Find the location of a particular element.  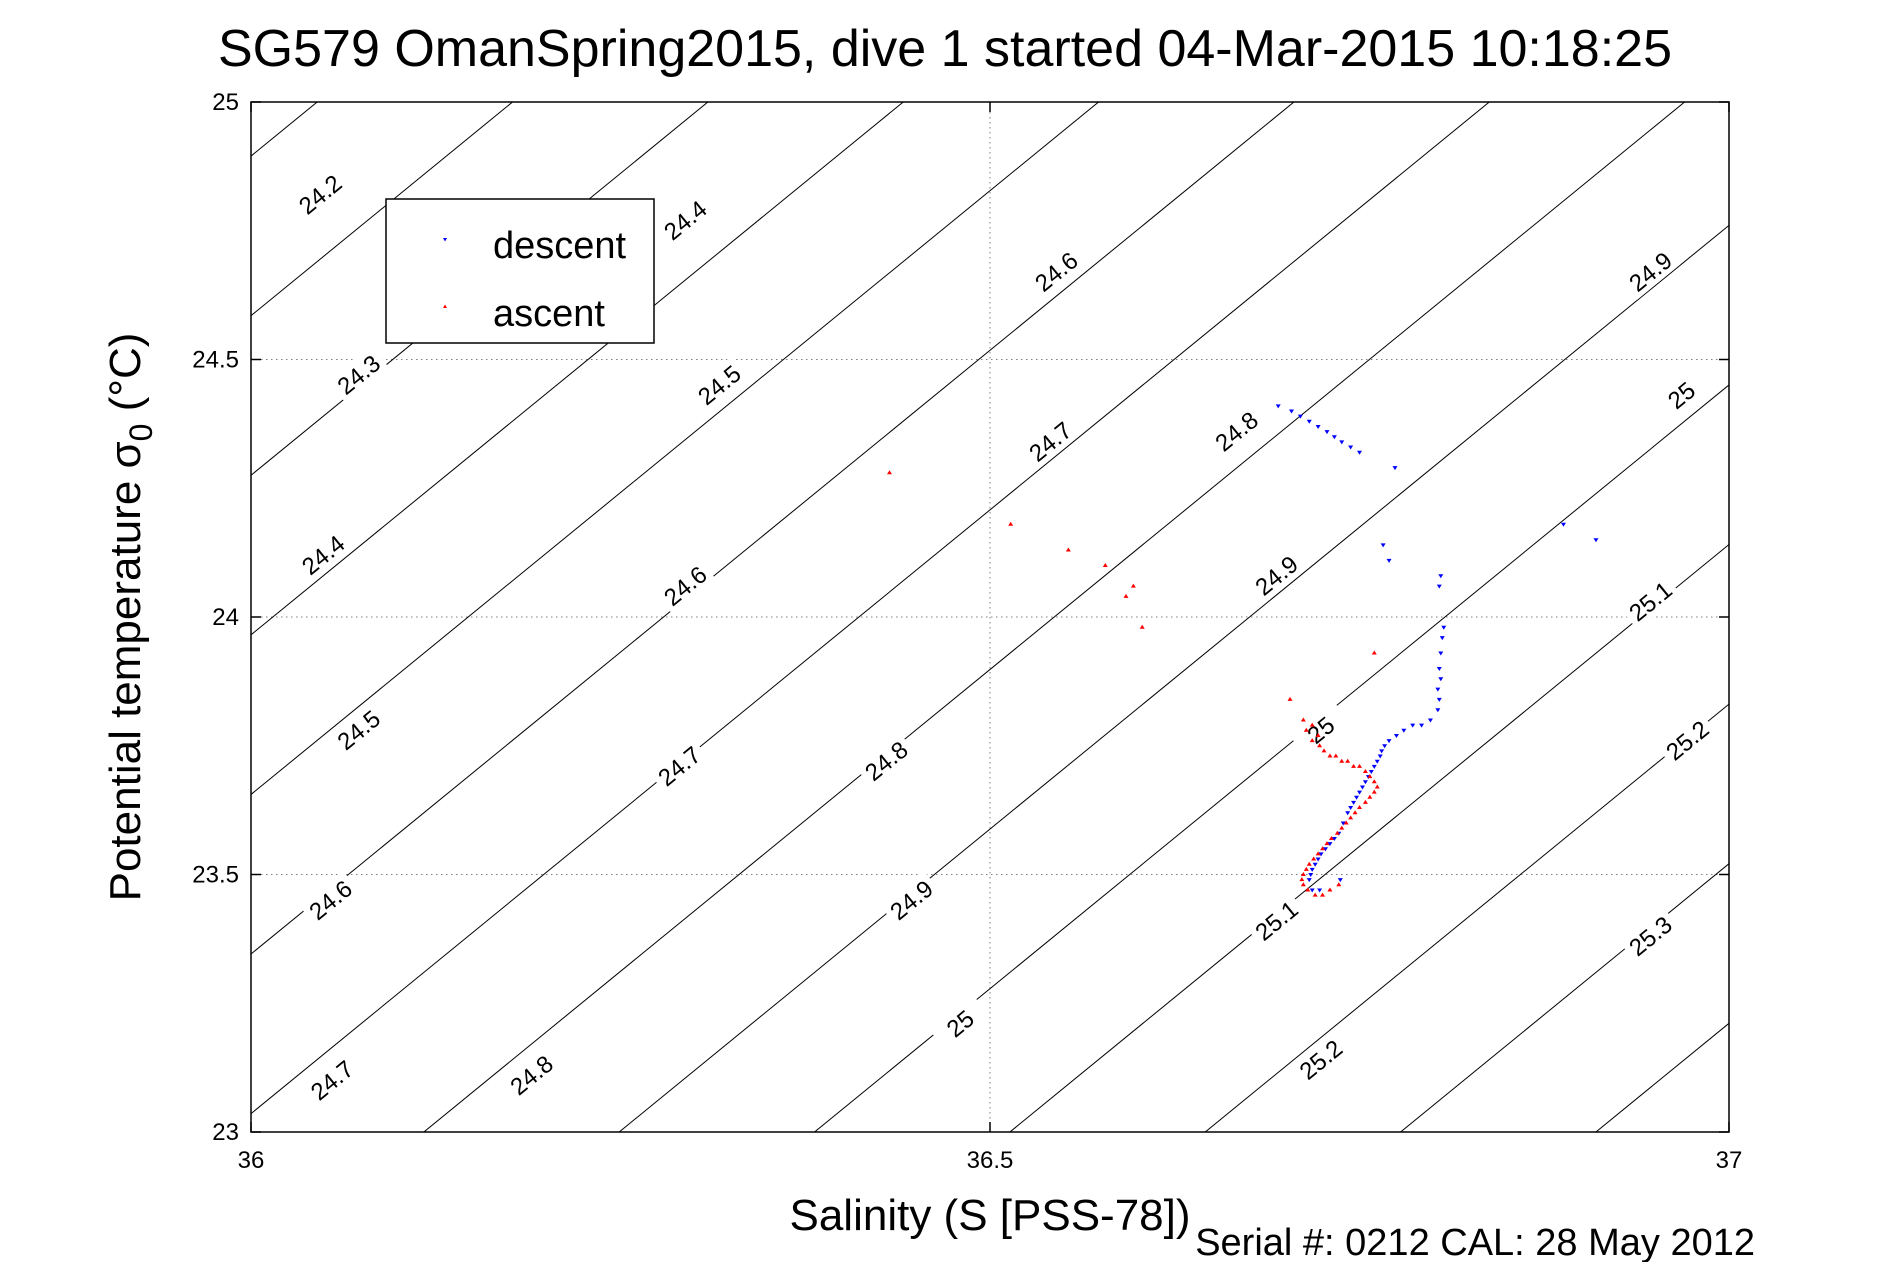

contour-label: 24.9 is located at coordinates (911, 899).